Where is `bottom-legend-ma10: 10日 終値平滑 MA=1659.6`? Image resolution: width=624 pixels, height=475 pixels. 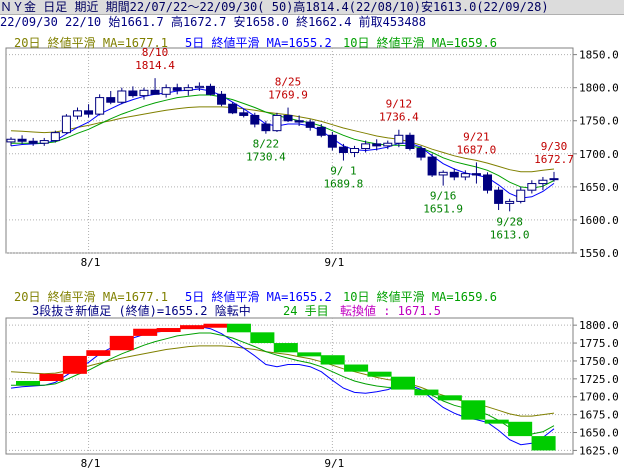
bottom-legend-ma10: 10日 終値平滑 MA=1659.6 is located at coordinates (420, 296).